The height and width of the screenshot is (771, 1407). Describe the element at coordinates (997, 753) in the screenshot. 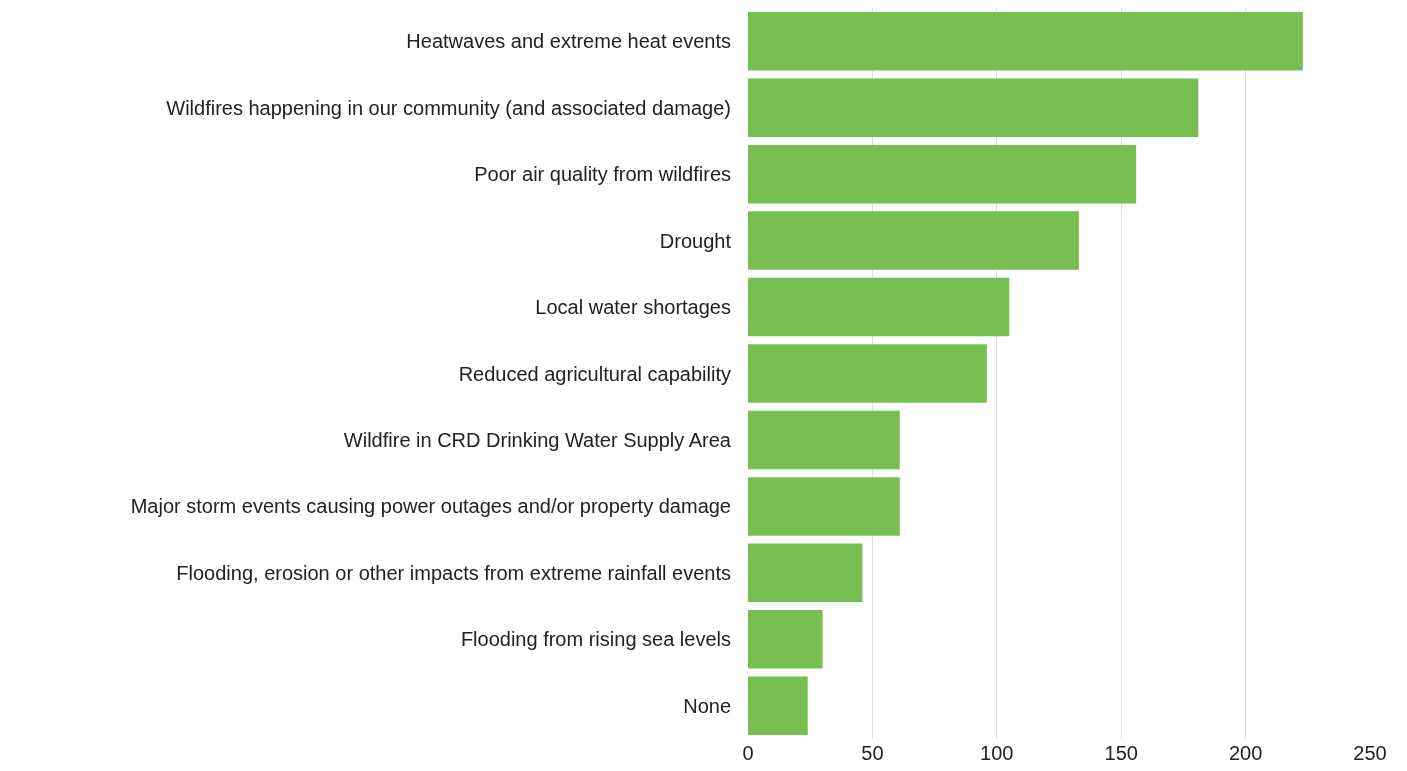

I see `x-tick-label: 100` at that location.